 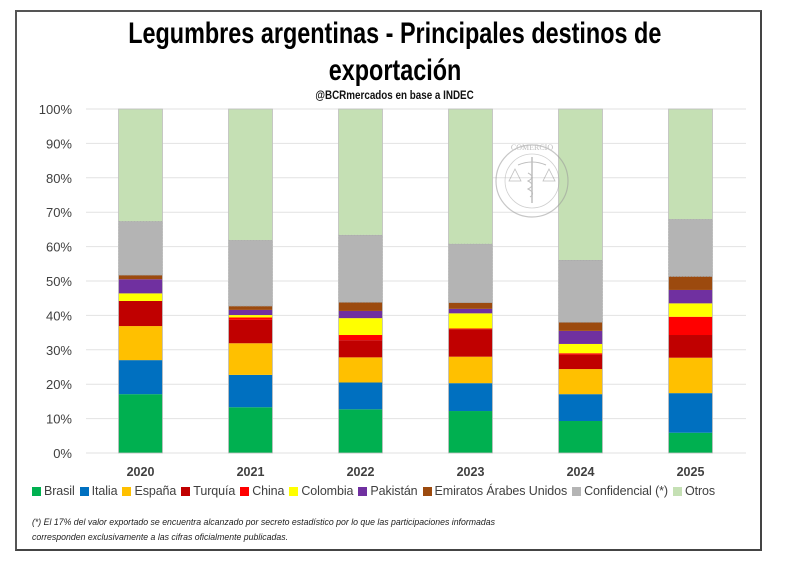 I want to click on x-tick-label: 2023, so click(x=471, y=472).